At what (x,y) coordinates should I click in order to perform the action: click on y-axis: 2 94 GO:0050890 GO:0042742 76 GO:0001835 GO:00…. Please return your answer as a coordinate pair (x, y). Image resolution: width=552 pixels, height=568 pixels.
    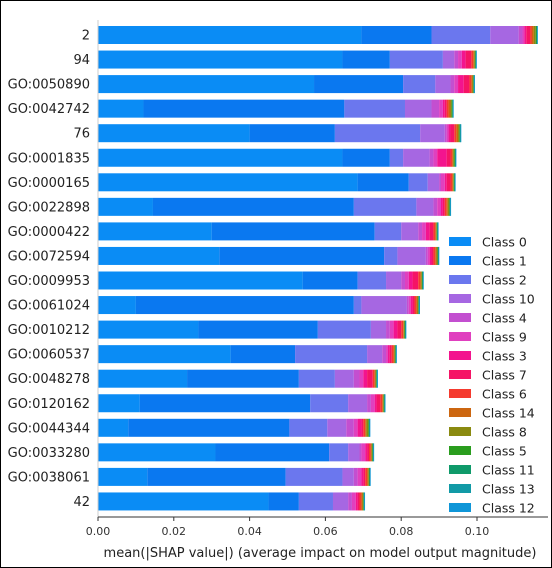
    Looking at the image, I should click on (53, 268).